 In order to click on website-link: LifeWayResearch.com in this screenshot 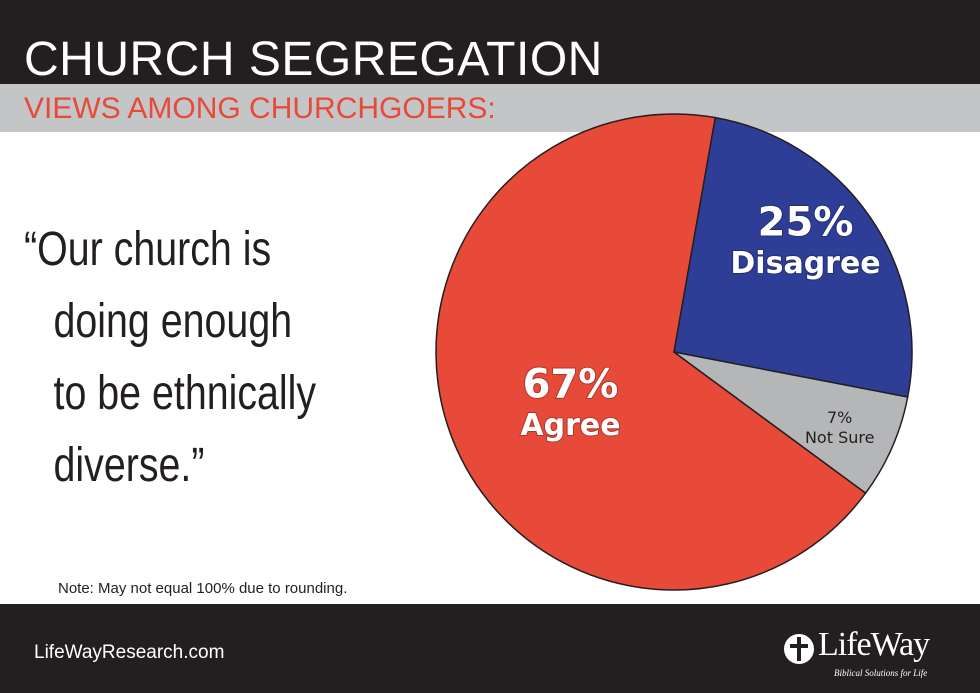, I will do `click(129, 652)`.